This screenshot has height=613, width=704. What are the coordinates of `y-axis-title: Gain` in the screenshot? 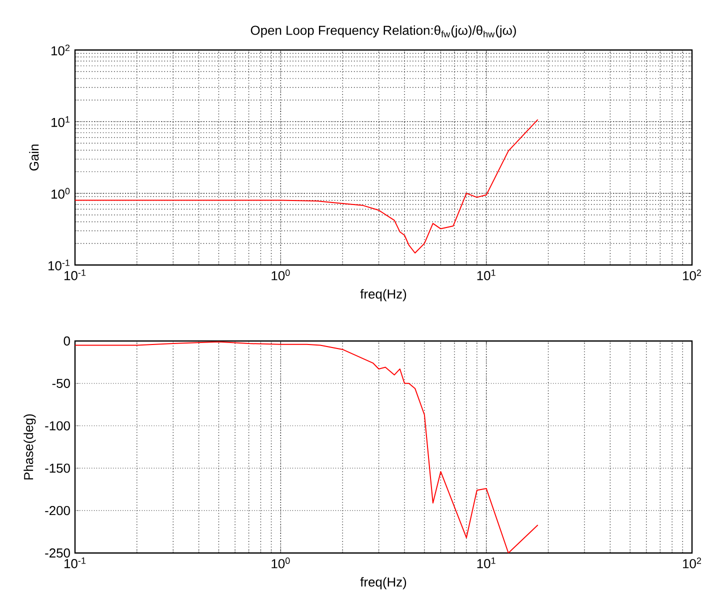 It's located at (34, 157).